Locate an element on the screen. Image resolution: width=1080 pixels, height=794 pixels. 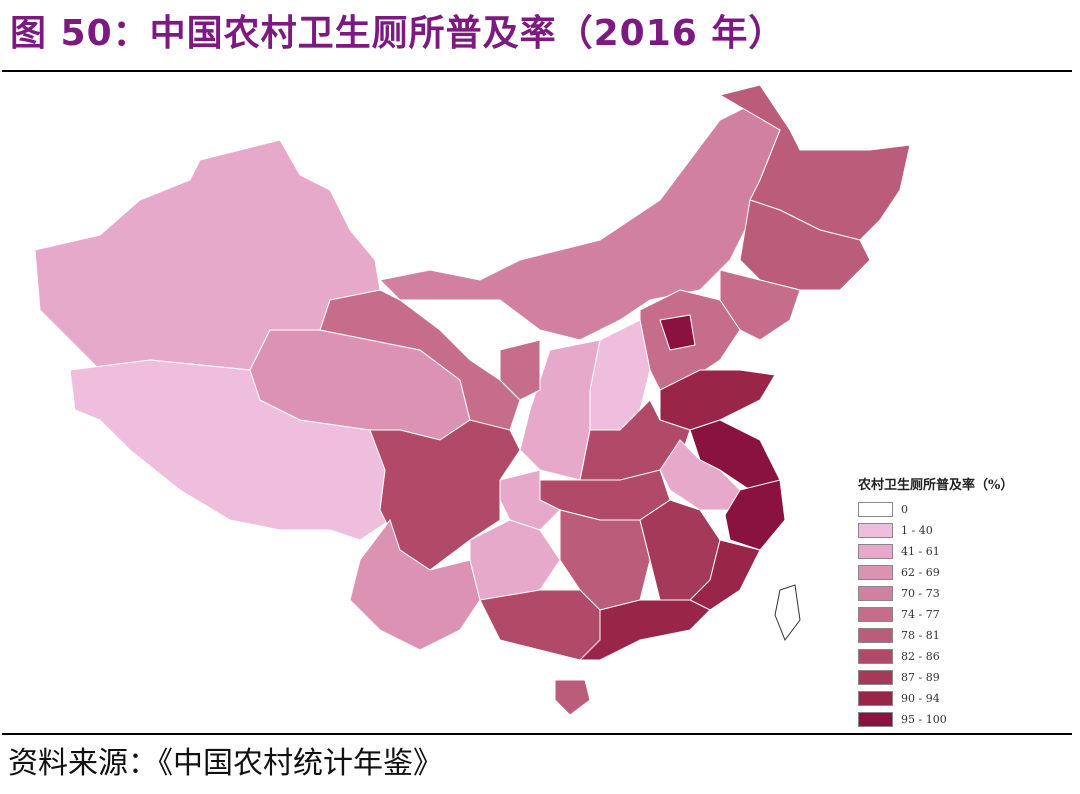
bottom-rule is located at coordinates (537, 734).